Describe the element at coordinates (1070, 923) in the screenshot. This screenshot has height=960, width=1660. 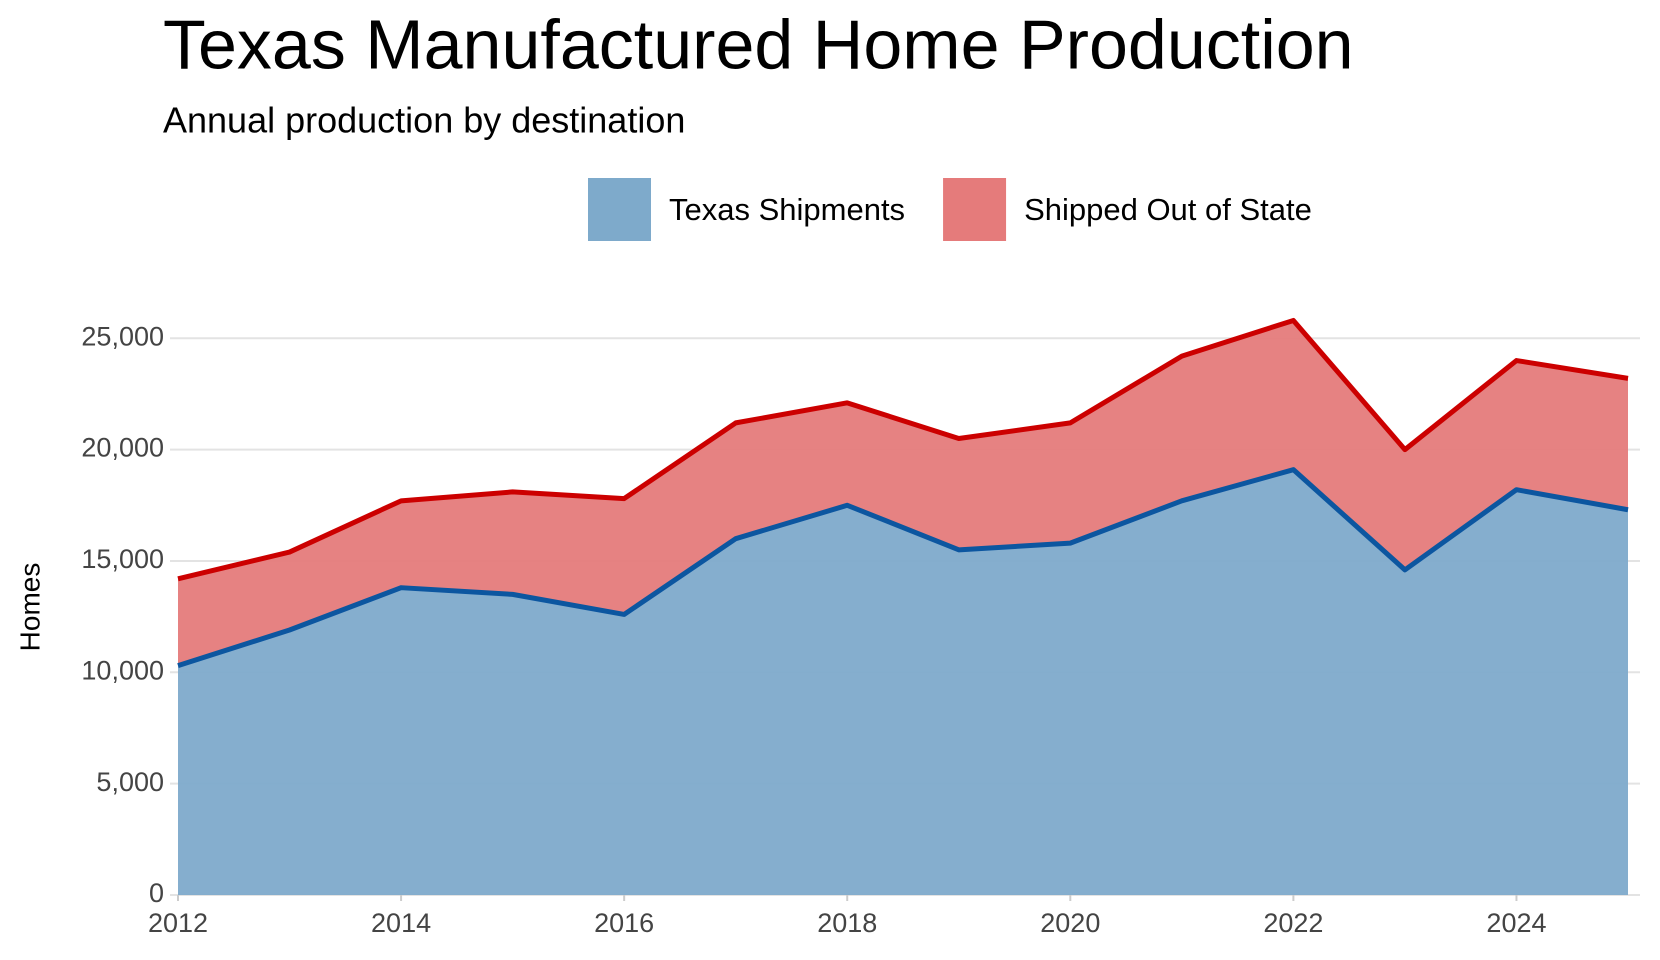
I see `x-tick-label: 2020` at that location.